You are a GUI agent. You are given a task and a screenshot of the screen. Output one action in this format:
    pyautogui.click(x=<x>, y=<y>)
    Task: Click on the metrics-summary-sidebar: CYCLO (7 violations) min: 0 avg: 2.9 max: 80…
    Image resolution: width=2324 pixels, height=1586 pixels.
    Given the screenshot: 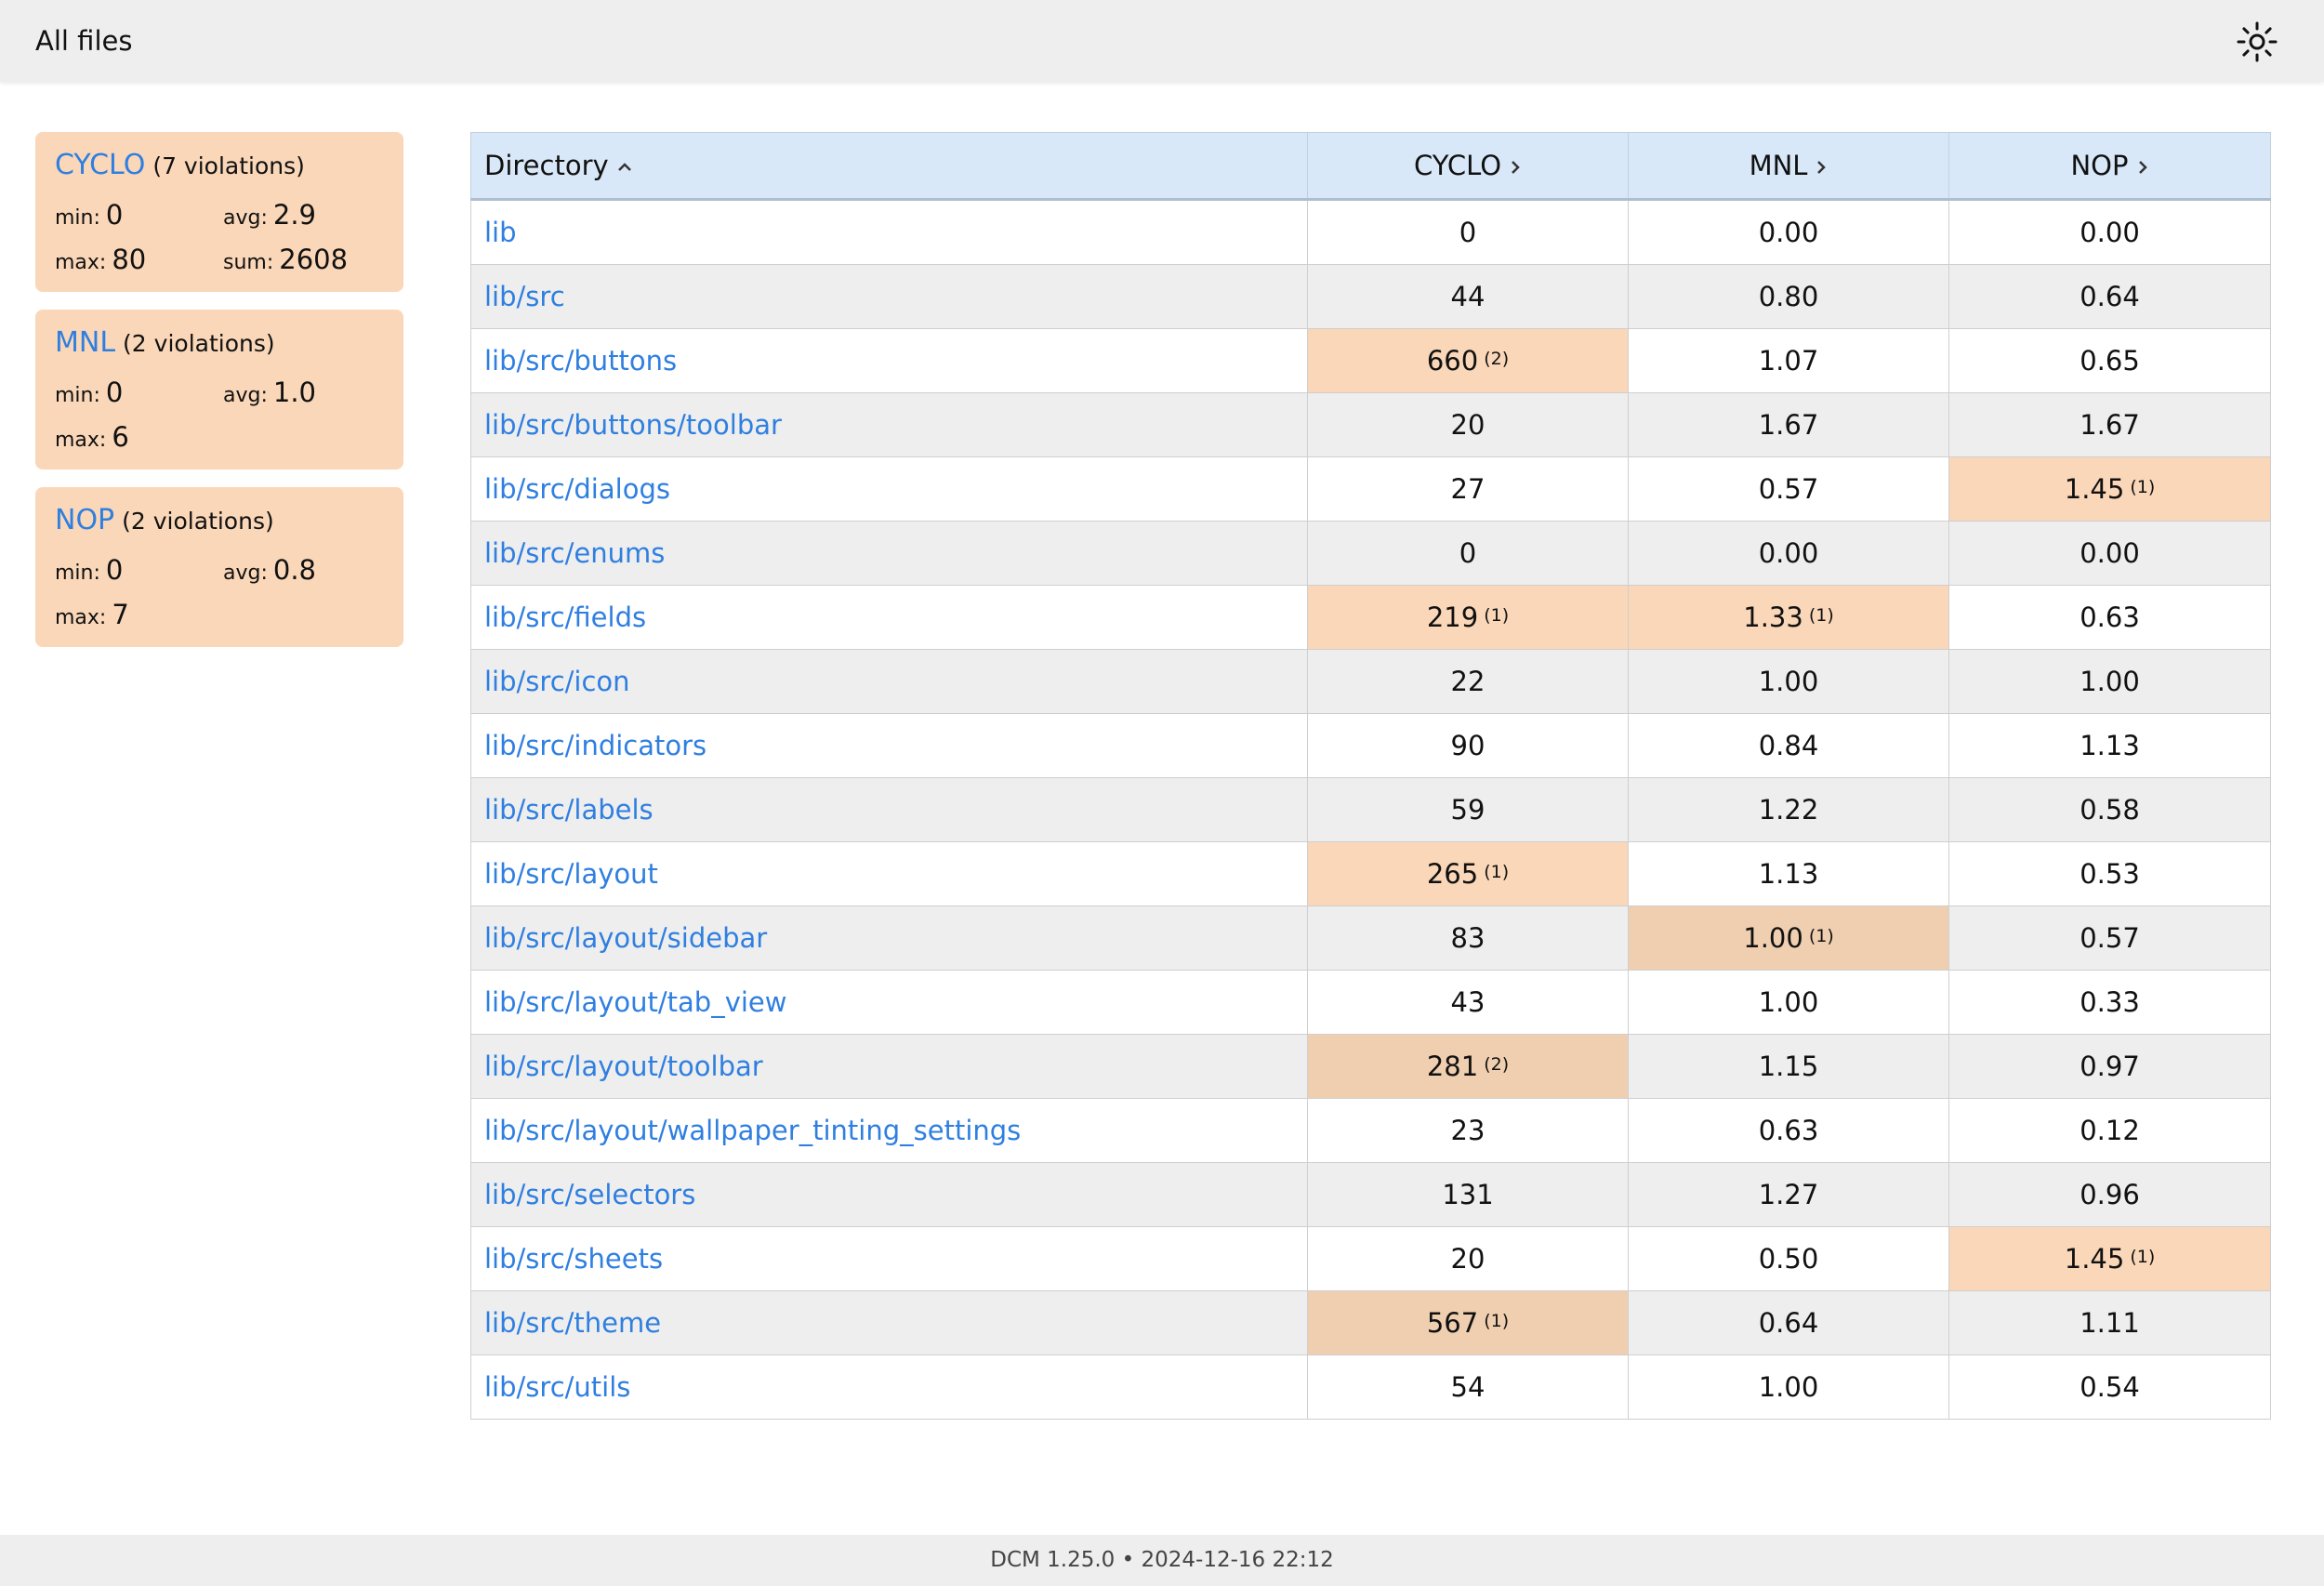 What is the action you would take?
    pyautogui.click(x=219, y=398)
    